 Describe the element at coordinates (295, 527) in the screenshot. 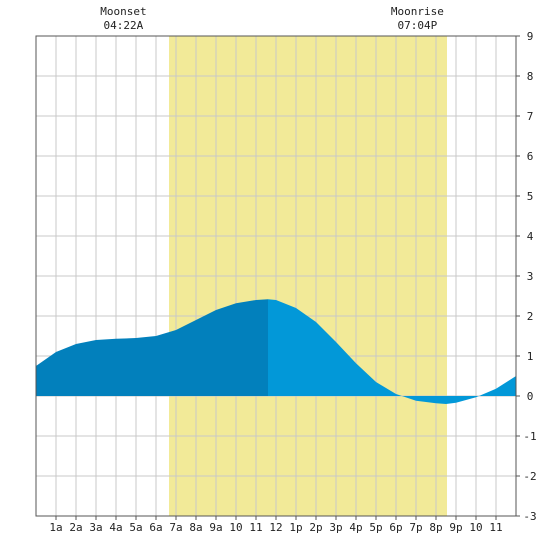

I see `x-tick-label: 1p` at that location.